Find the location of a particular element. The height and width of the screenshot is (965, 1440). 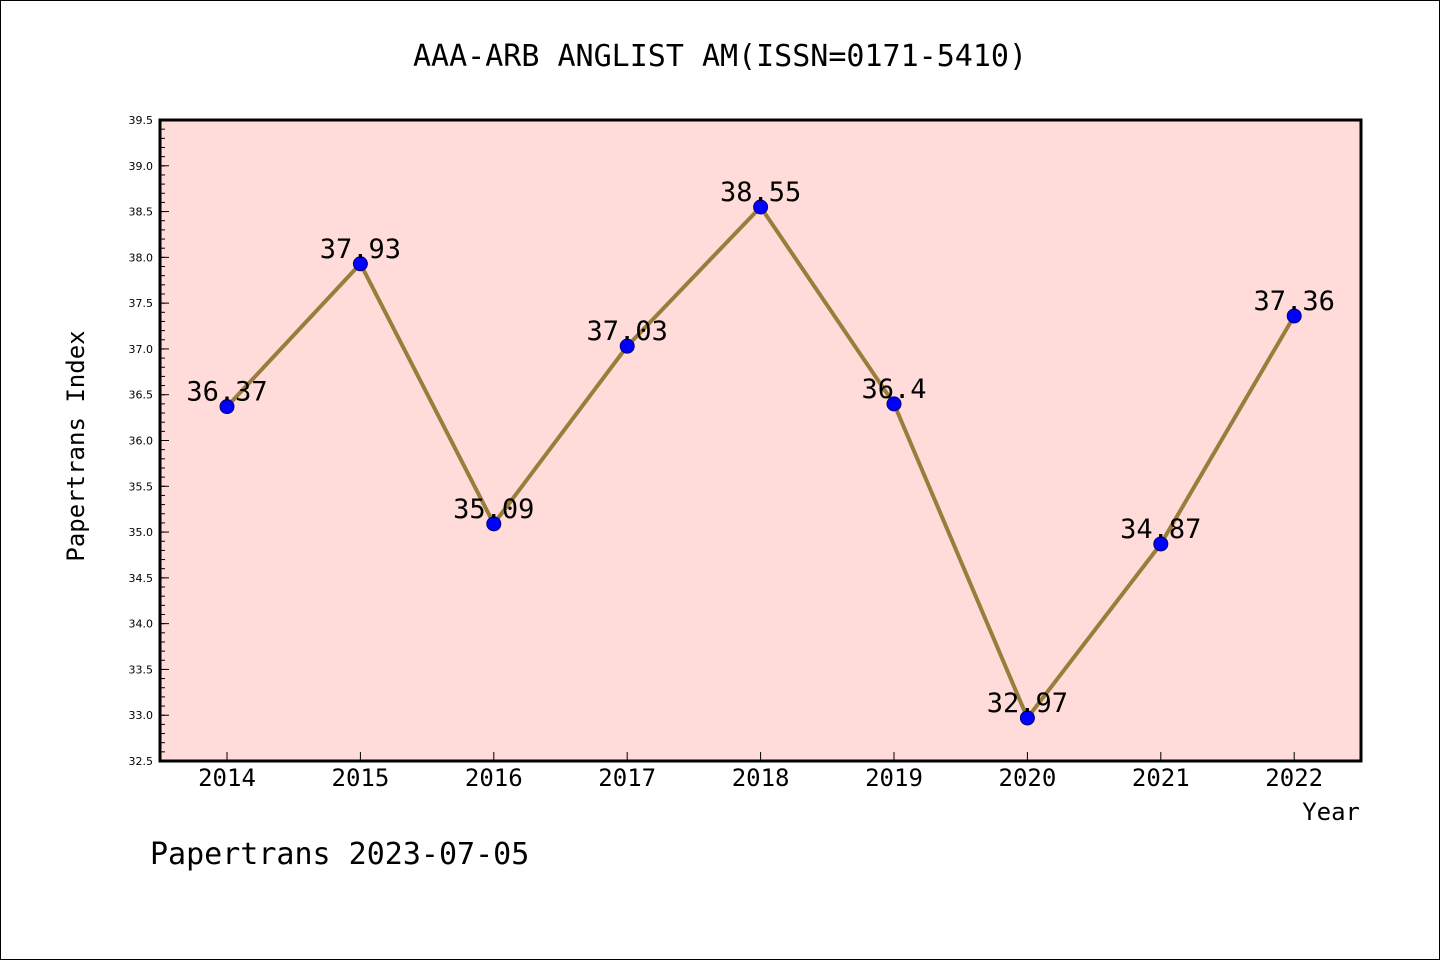

y-tick-label: 39.5 is located at coordinates (141, 120).